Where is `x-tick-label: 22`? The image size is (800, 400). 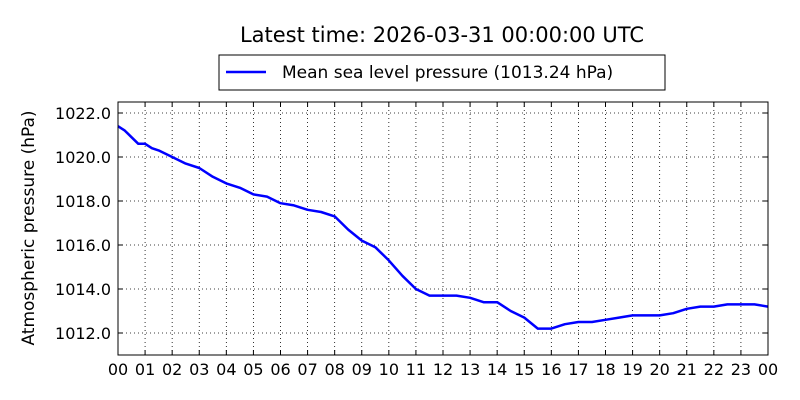 x-tick-label: 22 is located at coordinates (714, 369).